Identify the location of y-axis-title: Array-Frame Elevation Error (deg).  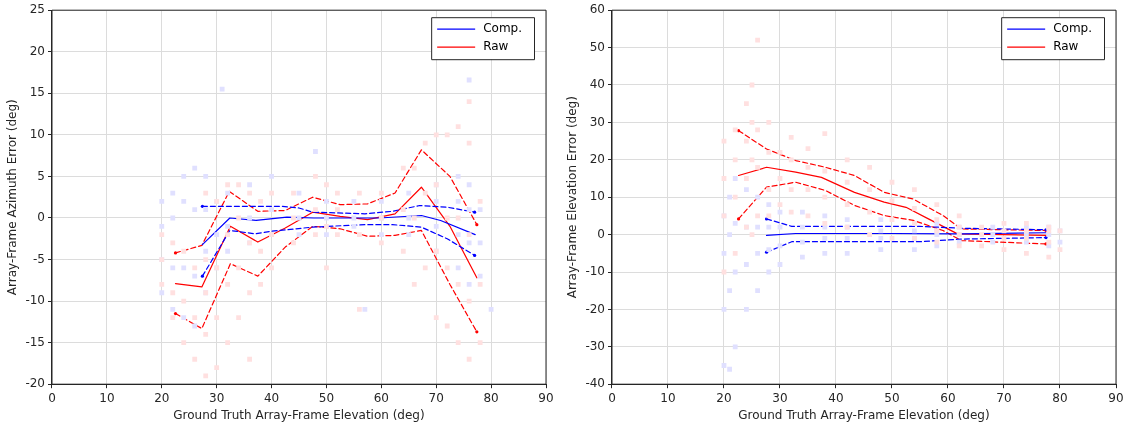
(572, 197).